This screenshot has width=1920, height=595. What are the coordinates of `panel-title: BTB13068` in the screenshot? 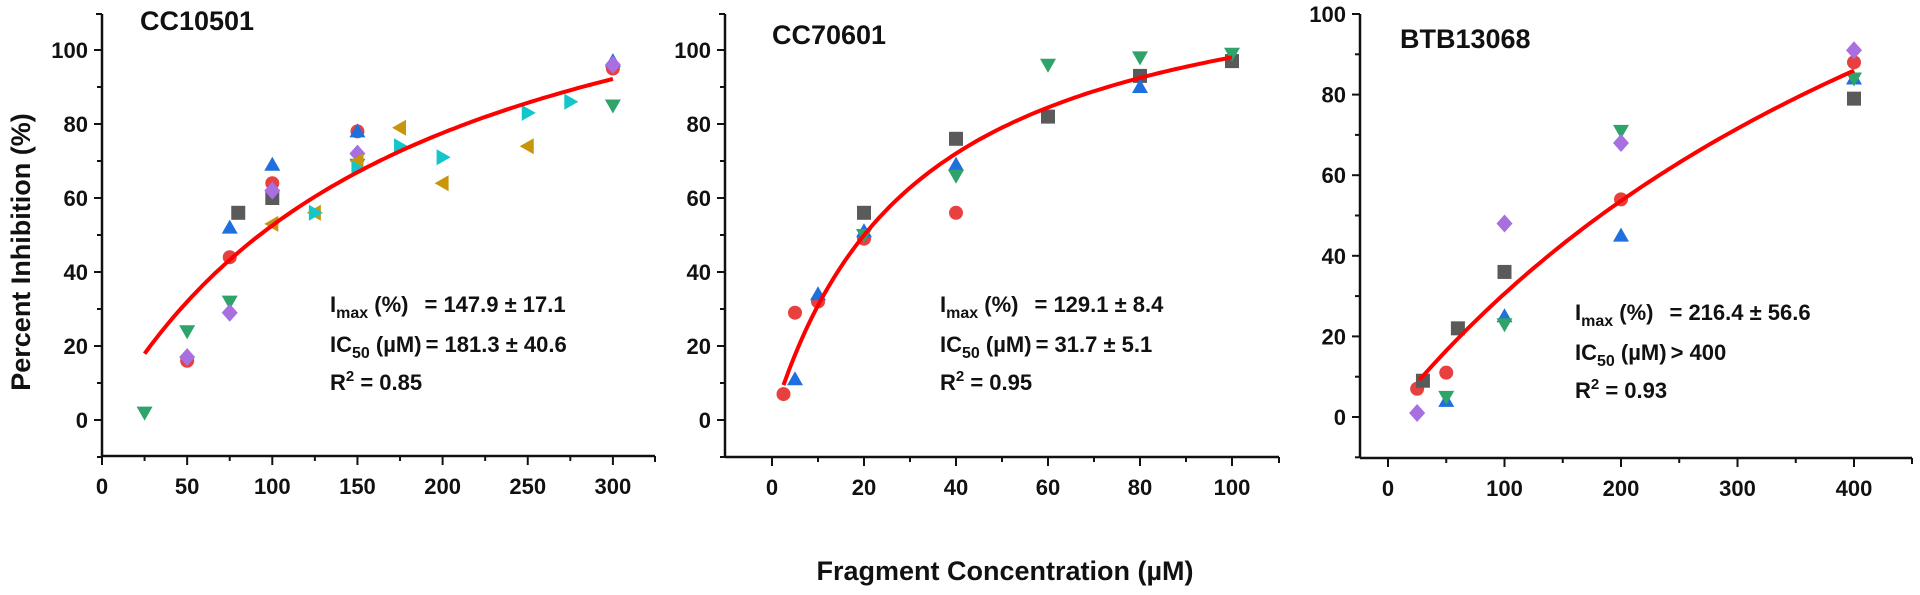 It's located at (1465, 39).